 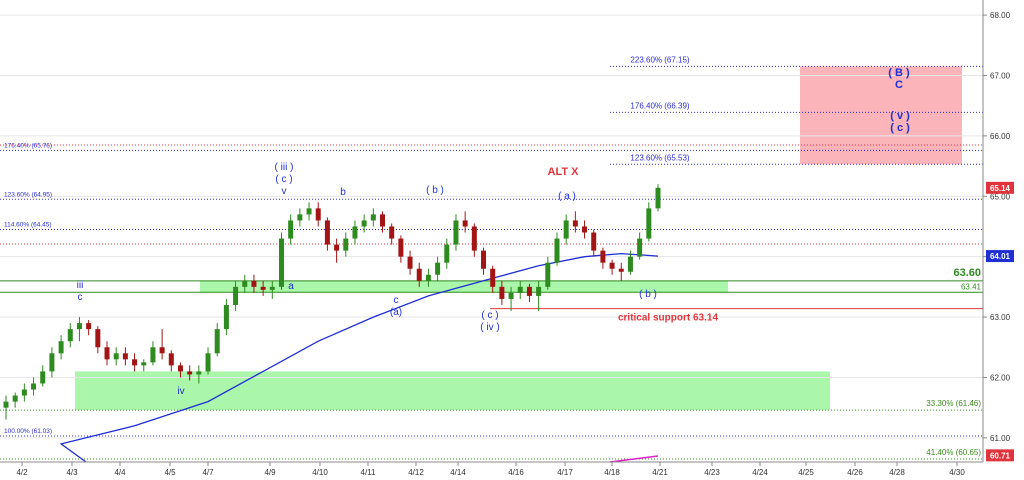 I want to click on x-tick-label: 4/4, so click(x=120, y=472).